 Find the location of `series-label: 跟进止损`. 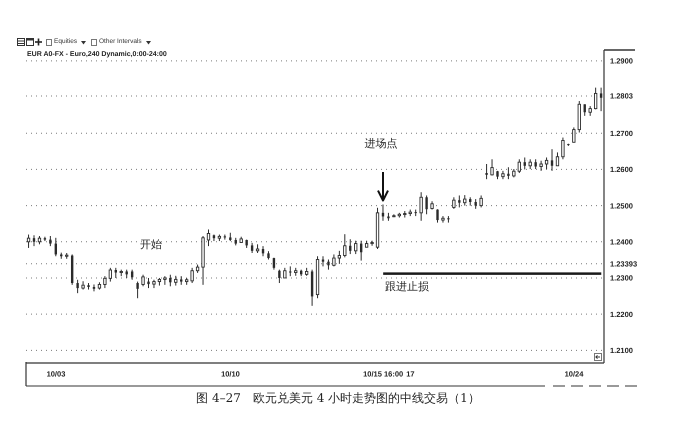

series-label: 跟进止损 is located at coordinates (407, 286).